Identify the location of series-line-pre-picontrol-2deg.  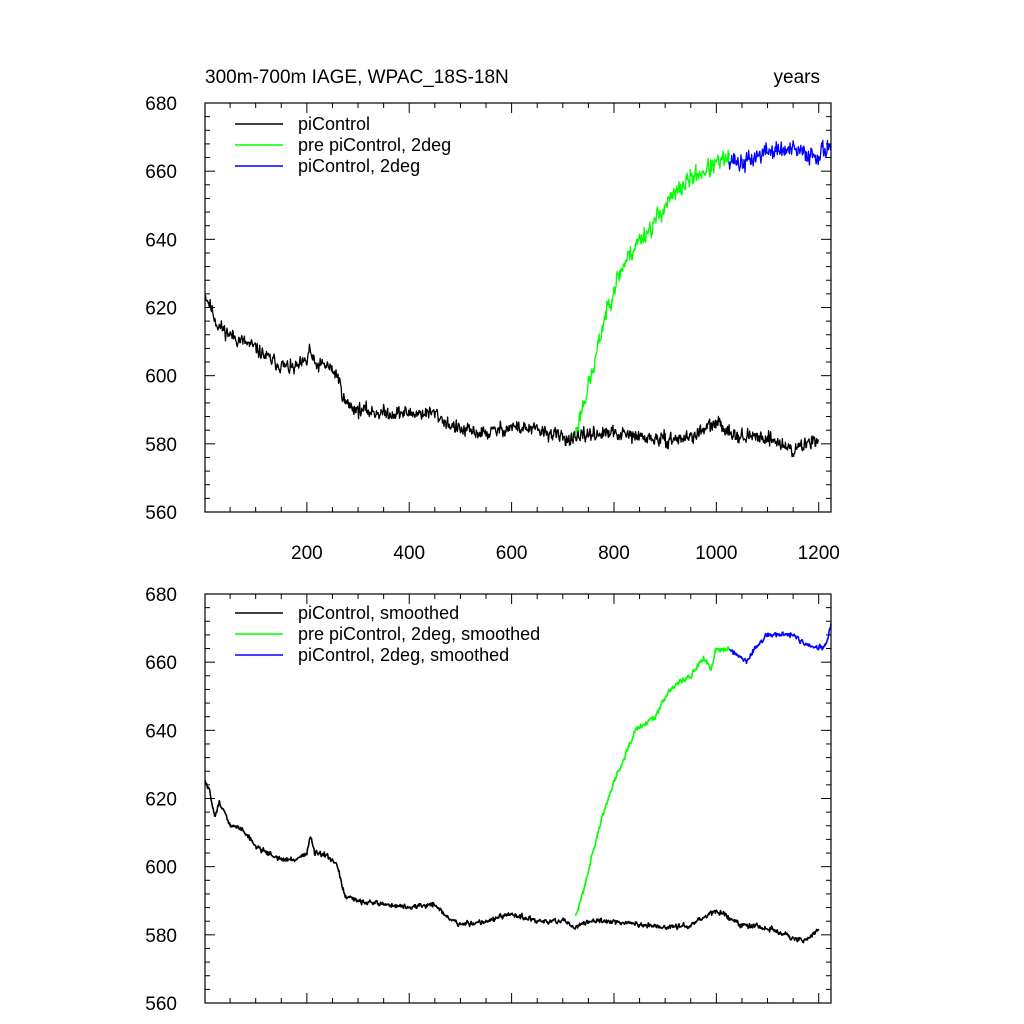
(652, 293).